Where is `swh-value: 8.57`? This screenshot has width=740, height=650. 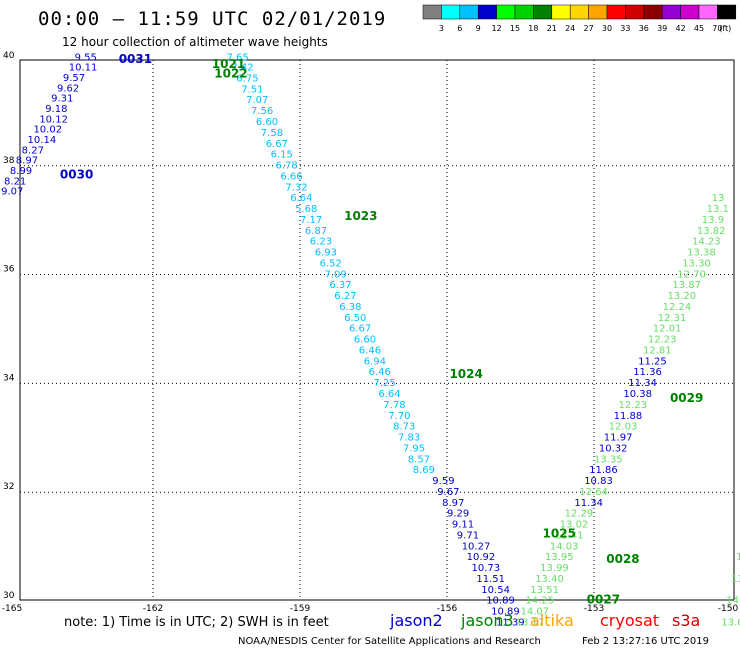 swh-value: 8.57 is located at coordinates (419, 459).